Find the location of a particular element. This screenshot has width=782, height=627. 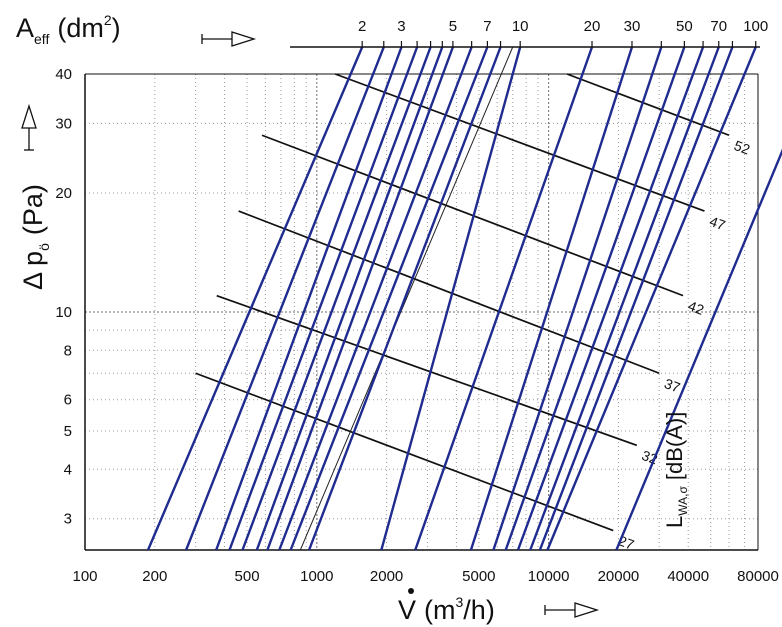

bottom-title-v: V is located at coordinates (407, 610).